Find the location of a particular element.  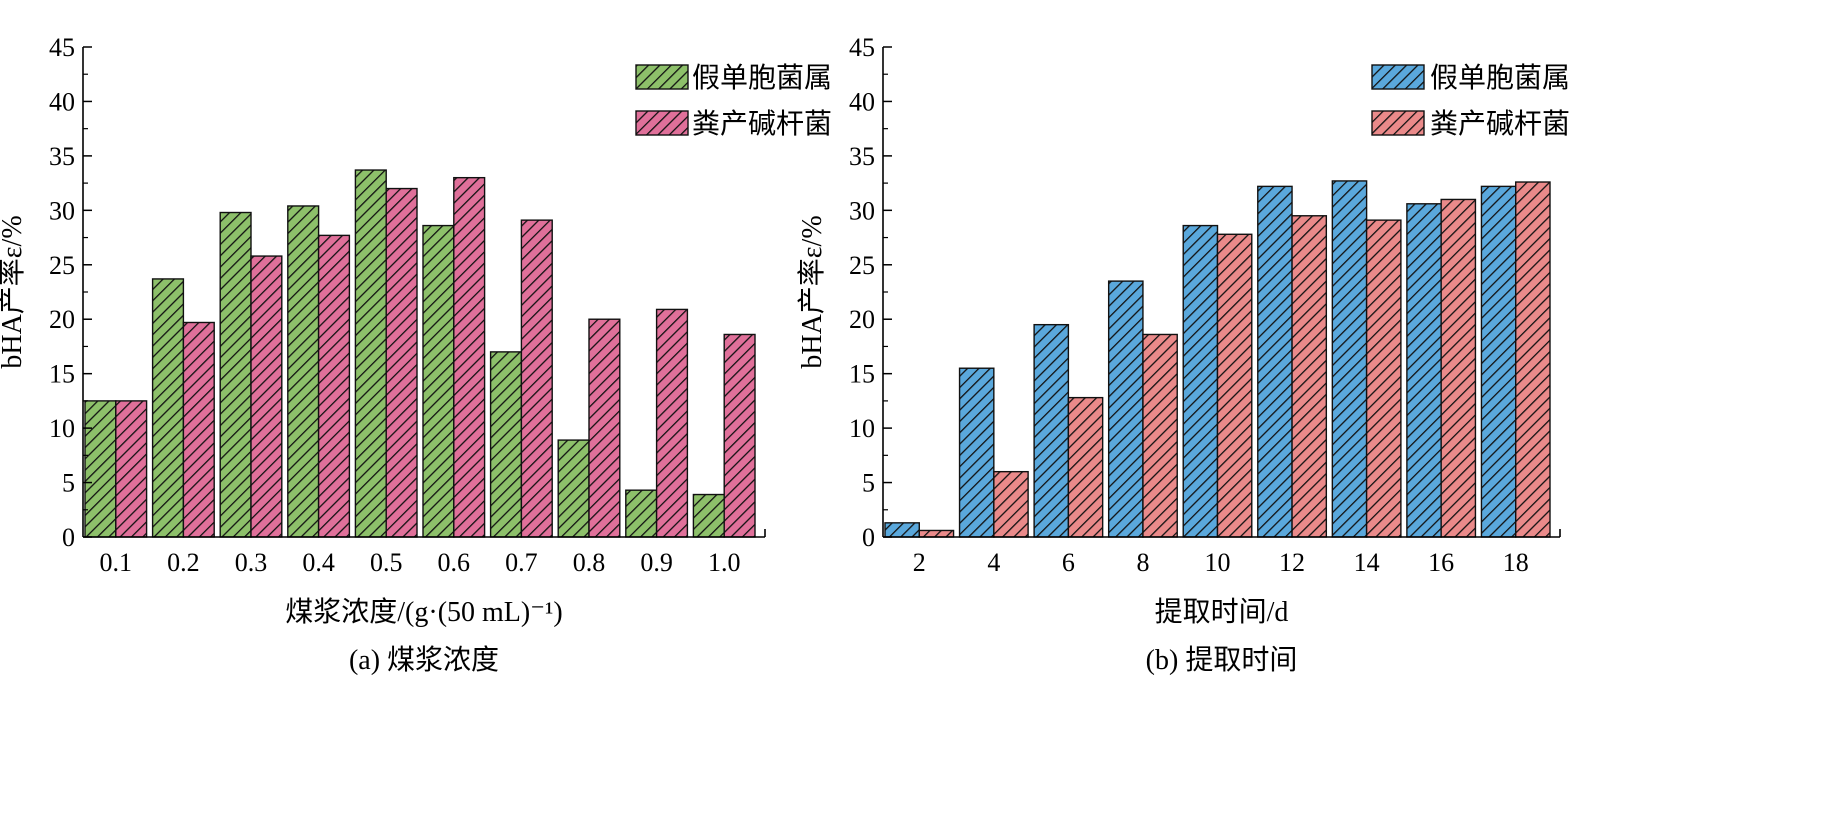

chart-a-x-axis-title: 煤浆浓度/(g·(50 mL)⁻¹) is located at coordinates (423, 612).